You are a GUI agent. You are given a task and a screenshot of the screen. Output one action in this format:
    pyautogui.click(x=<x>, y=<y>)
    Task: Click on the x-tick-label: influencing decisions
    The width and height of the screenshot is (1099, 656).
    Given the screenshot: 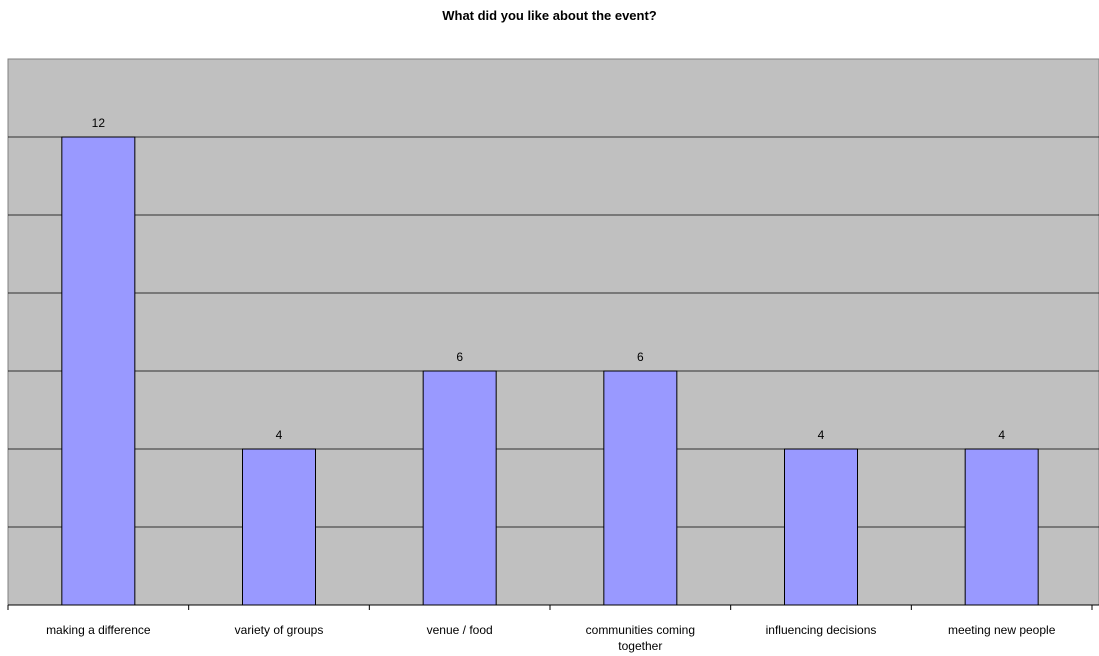 What is the action you would take?
    pyautogui.click(x=821, y=630)
    